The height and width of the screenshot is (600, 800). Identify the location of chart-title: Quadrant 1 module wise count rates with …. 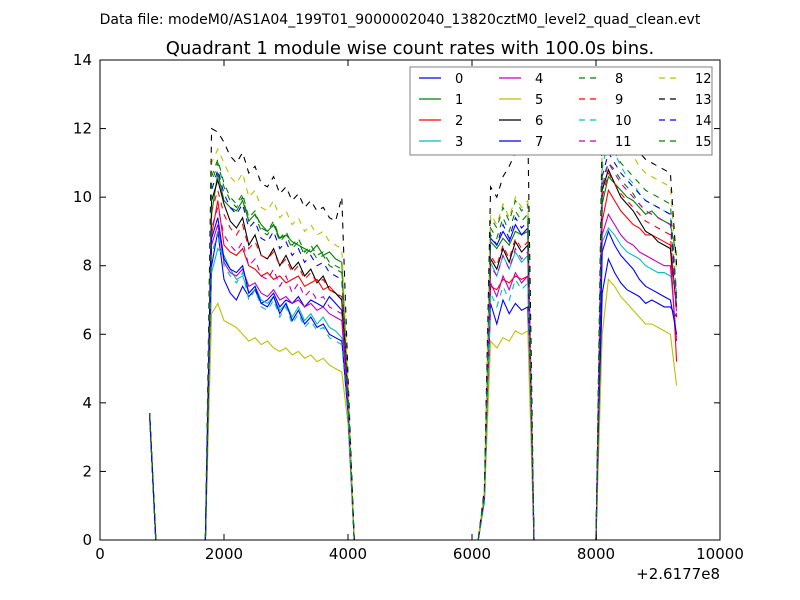
(410, 48).